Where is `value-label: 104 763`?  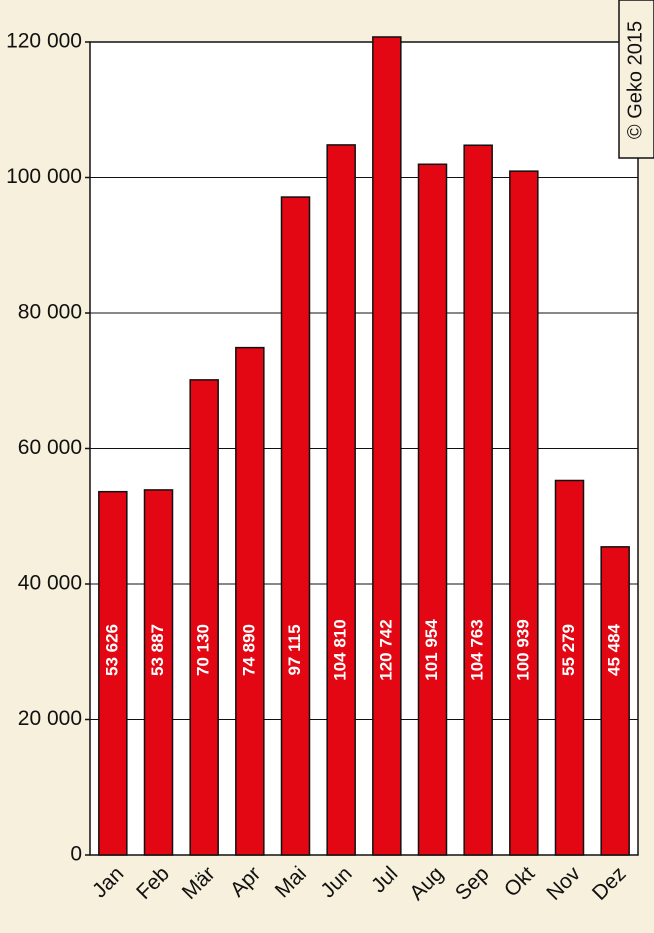
value-label: 104 763 is located at coordinates (477, 649).